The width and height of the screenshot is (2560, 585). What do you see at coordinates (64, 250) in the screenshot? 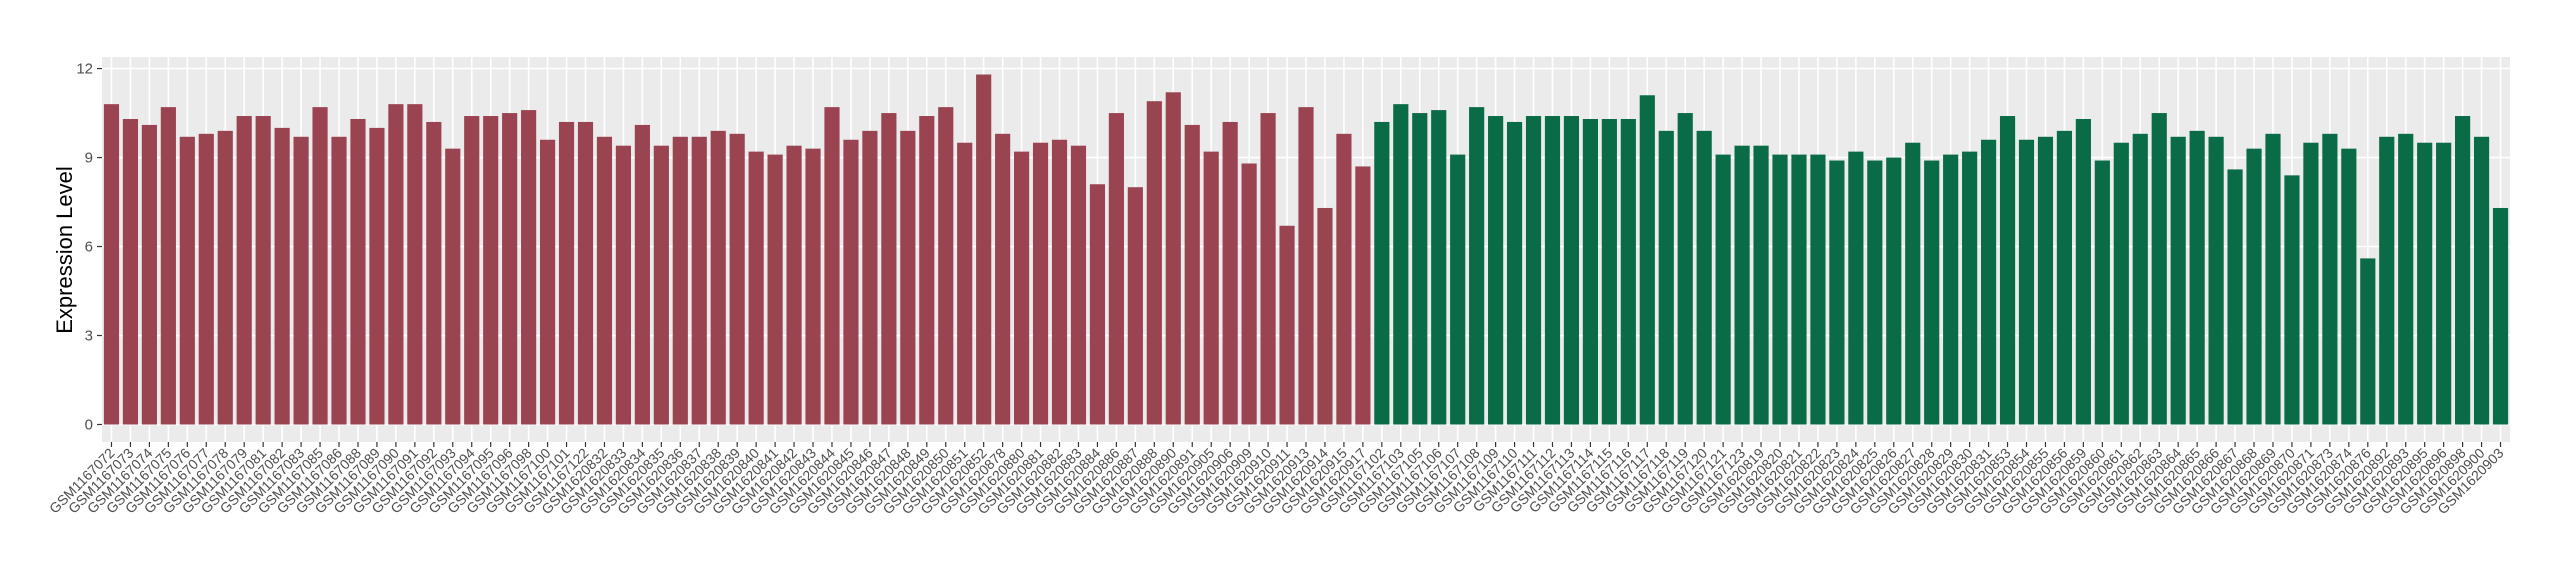
I see `y-axis-title: Expression Level` at bounding box center [64, 250].